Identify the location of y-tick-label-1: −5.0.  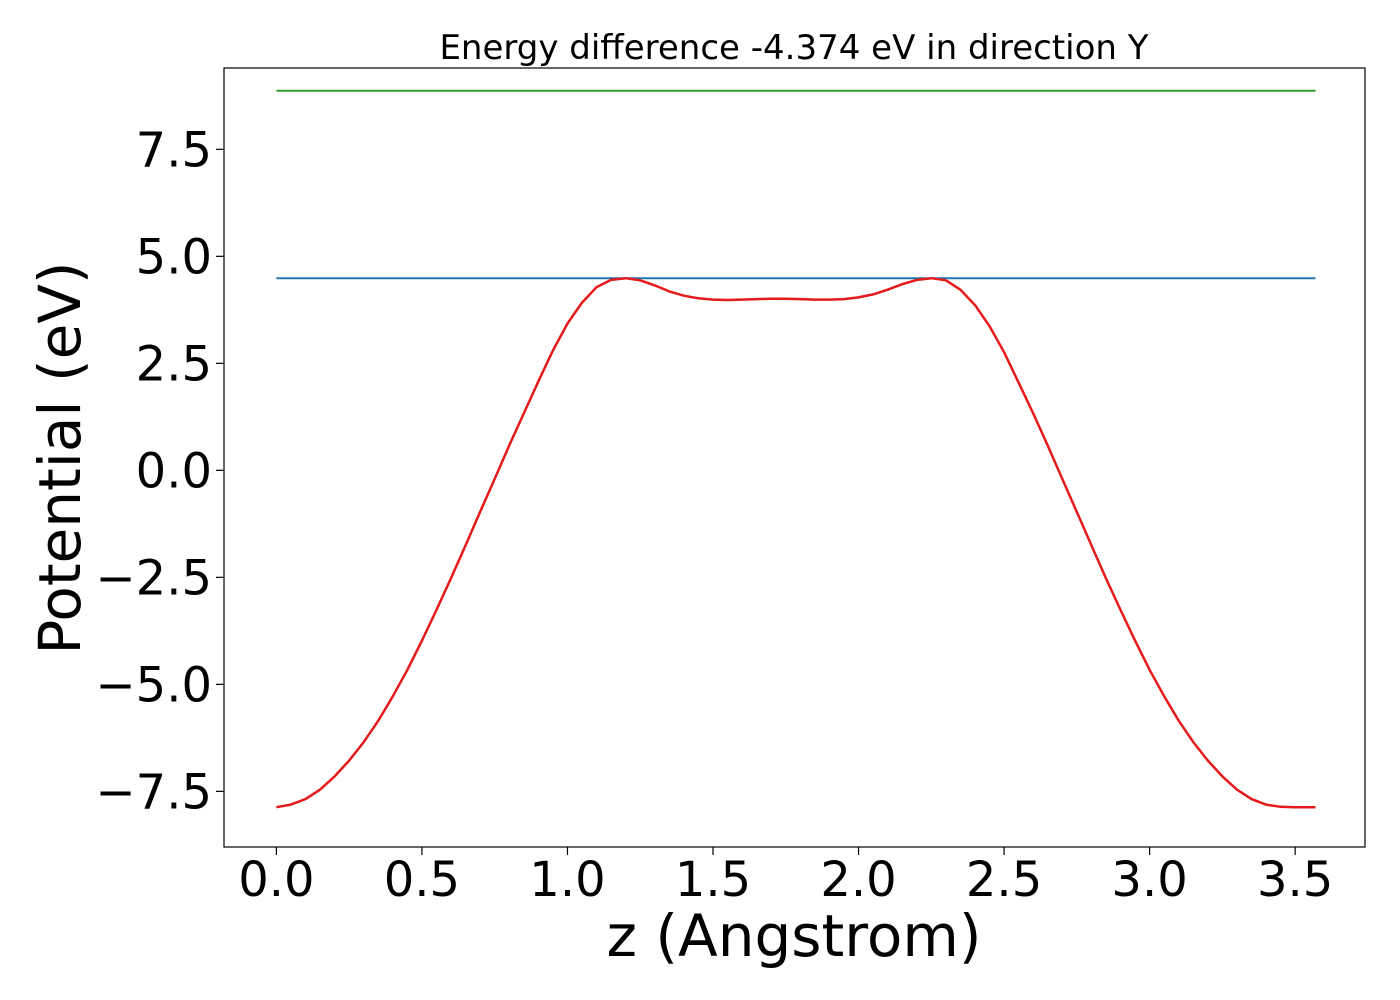
(153, 685).